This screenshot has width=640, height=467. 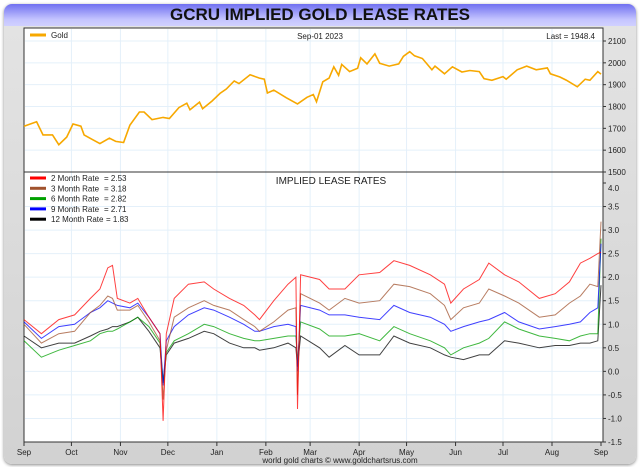 I want to click on lease-y-tick-label: -0.5, so click(x=615, y=395).